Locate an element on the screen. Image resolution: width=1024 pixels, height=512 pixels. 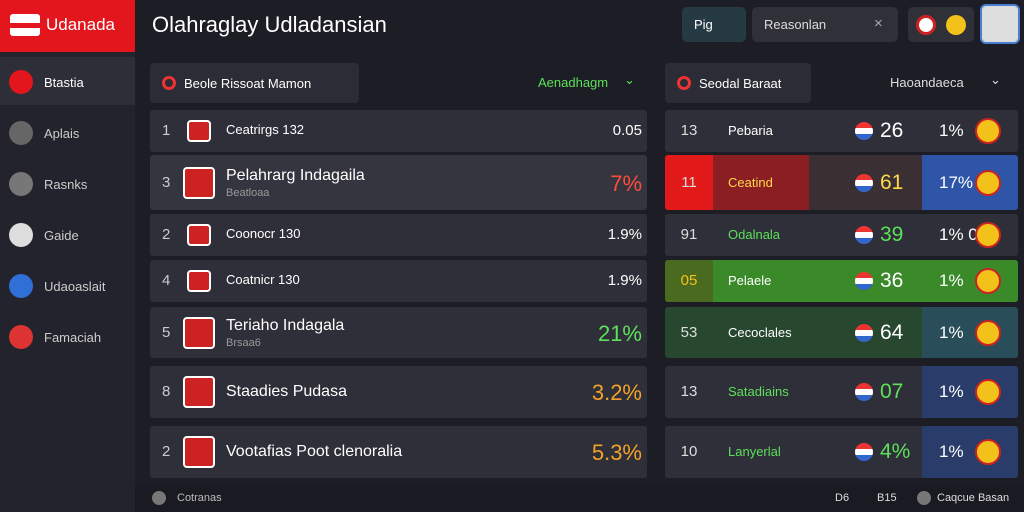
brand-logo is located at coordinates (25, 25).